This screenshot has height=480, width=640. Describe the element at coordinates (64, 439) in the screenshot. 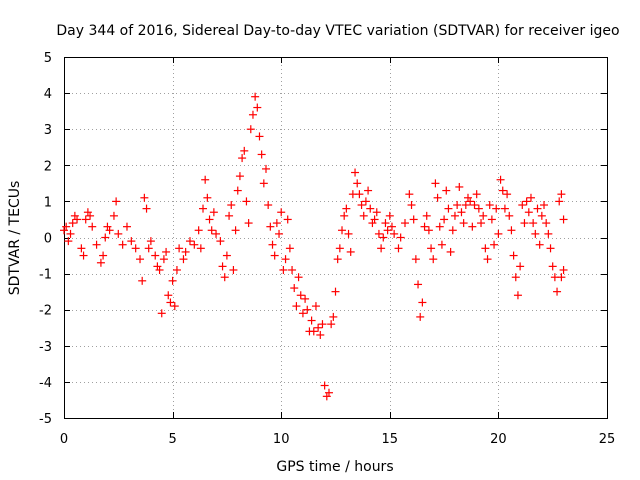

I see `x-tick-label: 0` at that location.